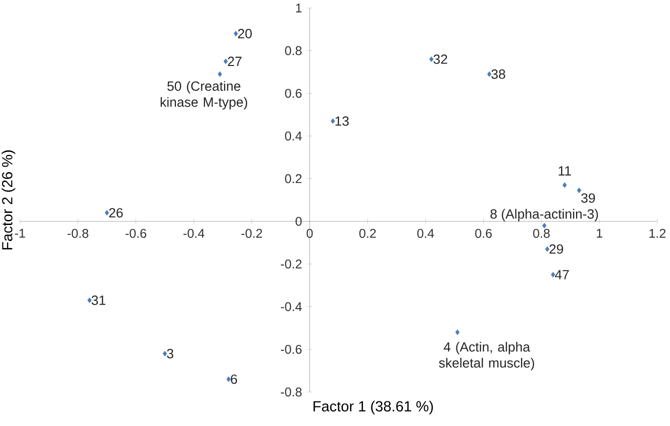 The height and width of the screenshot is (426, 670). What do you see at coordinates (599, 233) in the screenshot?
I see `x-tick-label: 1` at bounding box center [599, 233].